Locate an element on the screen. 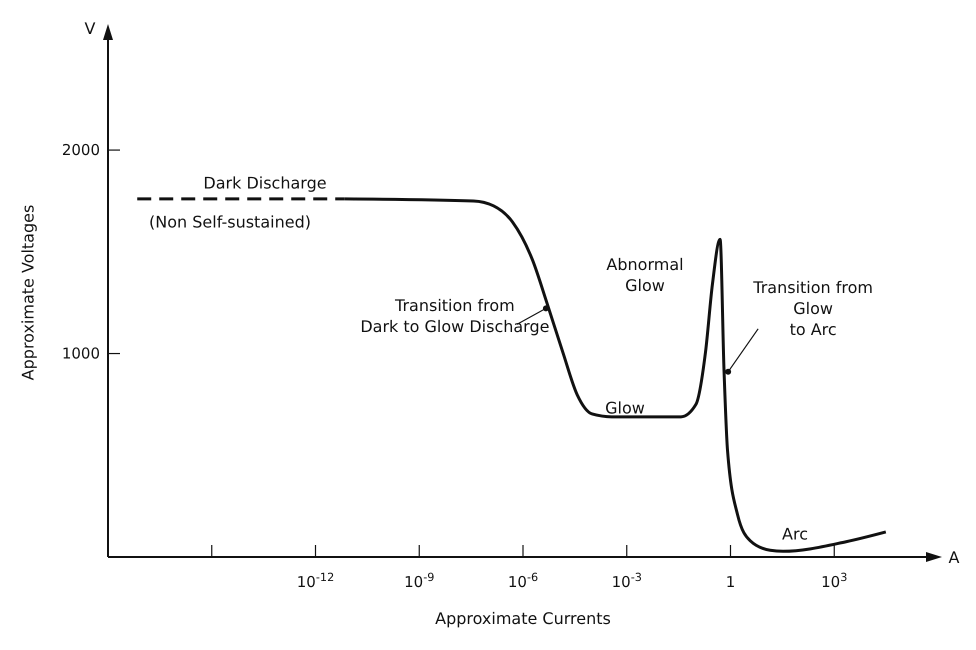 This screenshot has height=650, width=976. y-tick-label: 1000 is located at coordinates (81, 353).